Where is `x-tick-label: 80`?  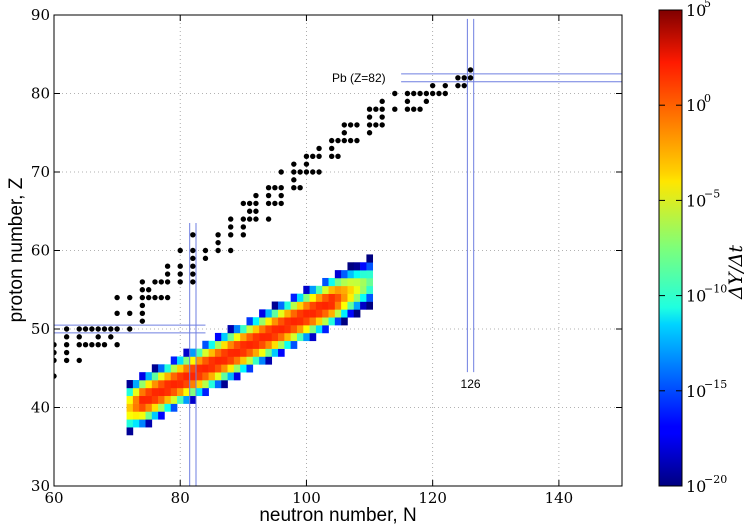
x-tick-label: 80 is located at coordinates (180, 498).